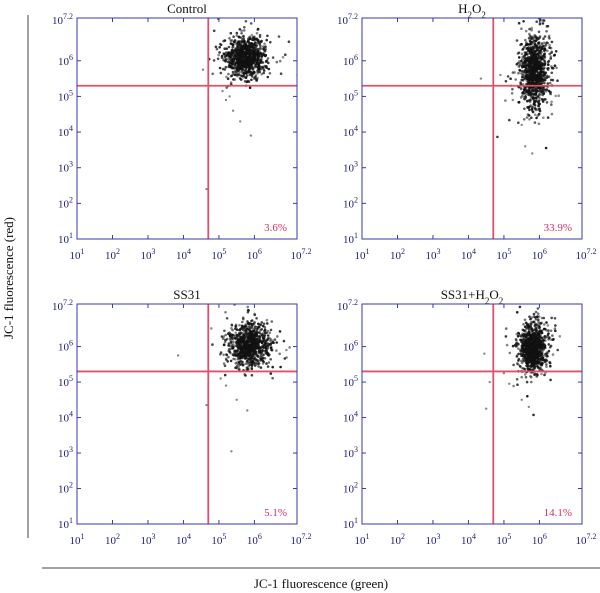 The height and width of the screenshot is (593, 600). What do you see at coordinates (397, 539) in the screenshot?
I see `x-tick-label: 10²` at bounding box center [397, 539].